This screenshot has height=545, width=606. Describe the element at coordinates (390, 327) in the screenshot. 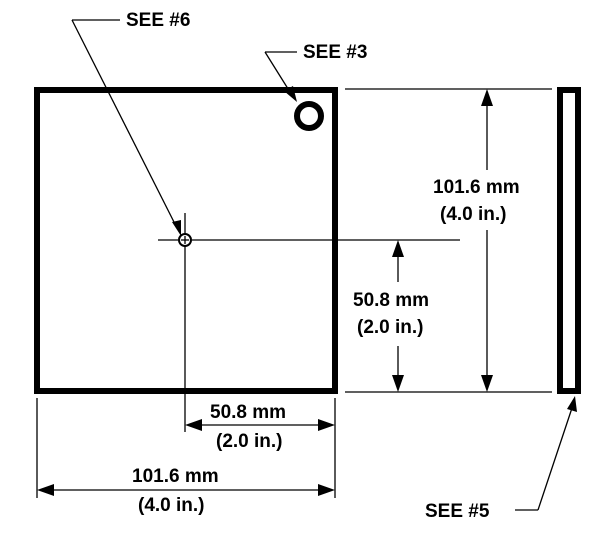

I see `height-half-imperial: (2.0 in.)` at that location.